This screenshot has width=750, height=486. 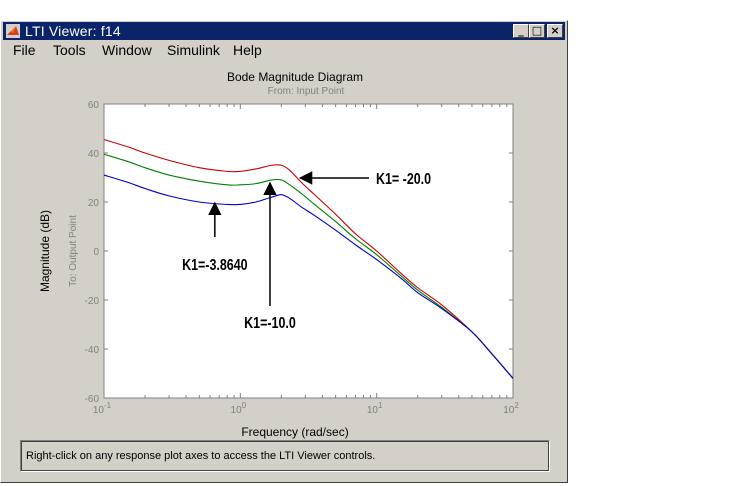 What do you see at coordinates (306, 91) in the screenshot?
I see `plot-subtitle: From: Input Point` at bounding box center [306, 91].